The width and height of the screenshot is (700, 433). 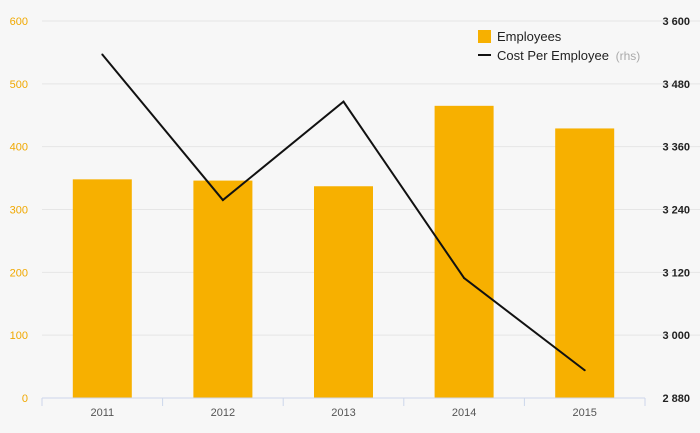 What do you see at coordinates (19, 148) in the screenshot?
I see `y-left-tick-label: 400` at bounding box center [19, 148].